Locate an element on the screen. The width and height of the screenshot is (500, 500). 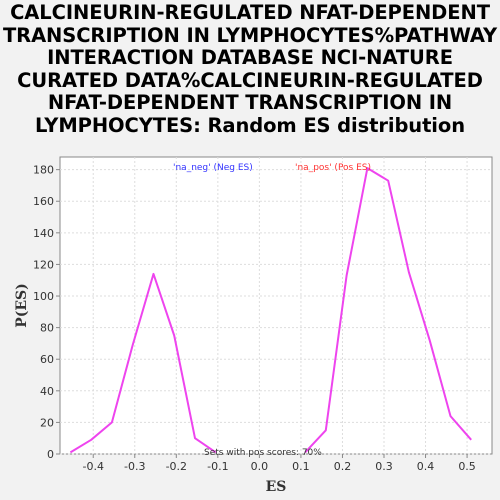
y-tick-label: 180 is located at coordinates (43, 170).